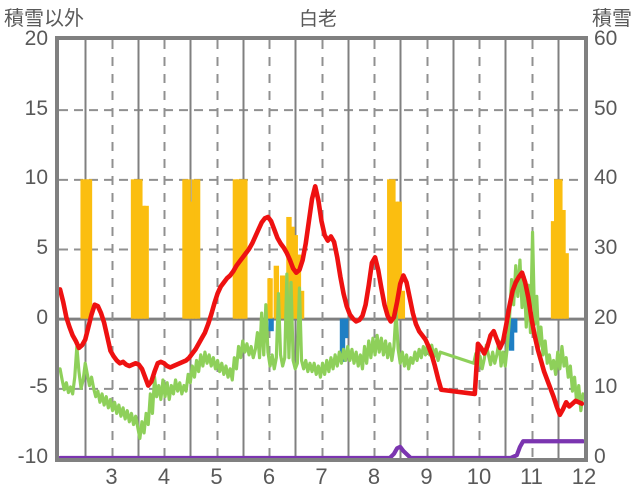 This screenshot has width=636, height=501. What do you see at coordinates (606, 178) in the screenshot?
I see `right-tick-40: 40` at bounding box center [606, 178].